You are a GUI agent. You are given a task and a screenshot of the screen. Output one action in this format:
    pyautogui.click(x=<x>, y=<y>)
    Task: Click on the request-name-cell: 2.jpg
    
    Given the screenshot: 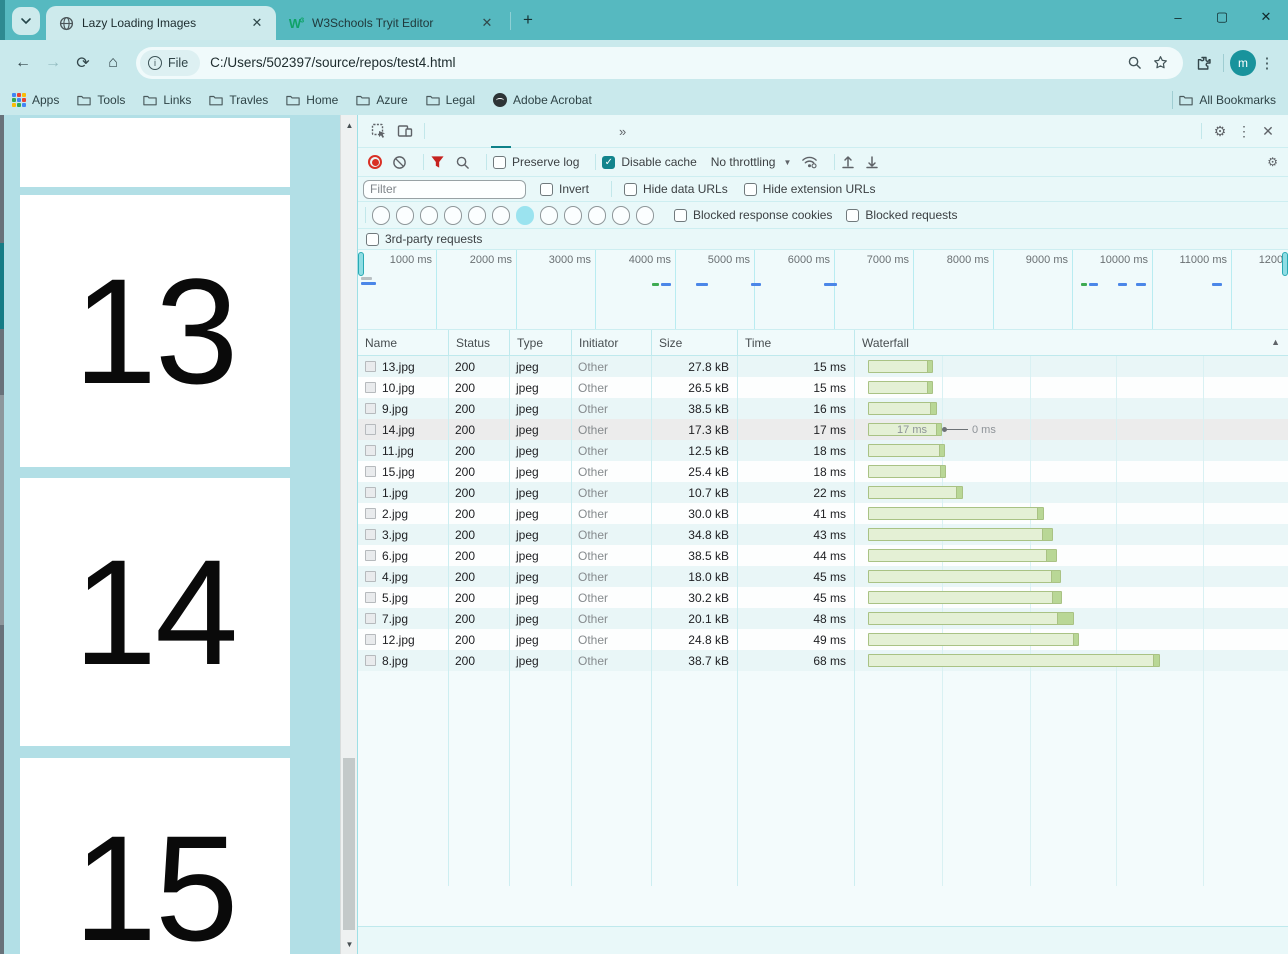 What is the action you would take?
    pyautogui.click(x=403, y=513)
    